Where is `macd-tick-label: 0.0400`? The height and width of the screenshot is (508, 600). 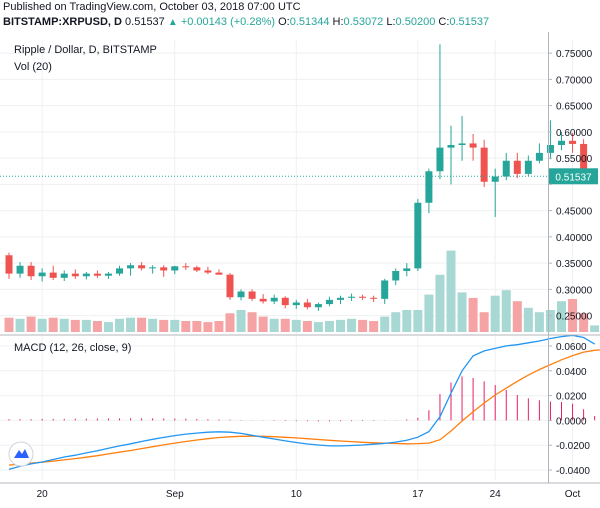
macd-tick-label: 0.0400 is located at coordinates (571, 372).